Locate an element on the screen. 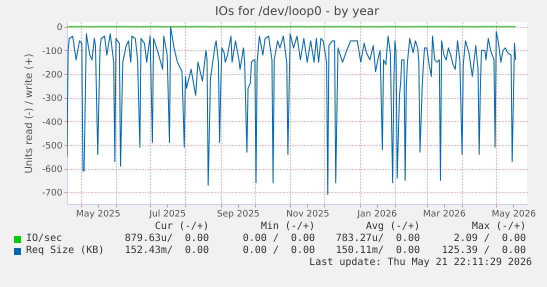 The width and height of the screenshot is (547, 287). y-tick-label: -100 is located at coordinates (52, 51).